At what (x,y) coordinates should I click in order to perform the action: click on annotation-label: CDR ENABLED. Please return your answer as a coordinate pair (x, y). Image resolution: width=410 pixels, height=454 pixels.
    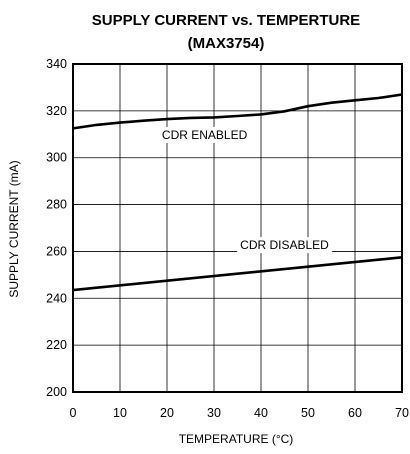
    Looking at the image, I should click on (205, 135).